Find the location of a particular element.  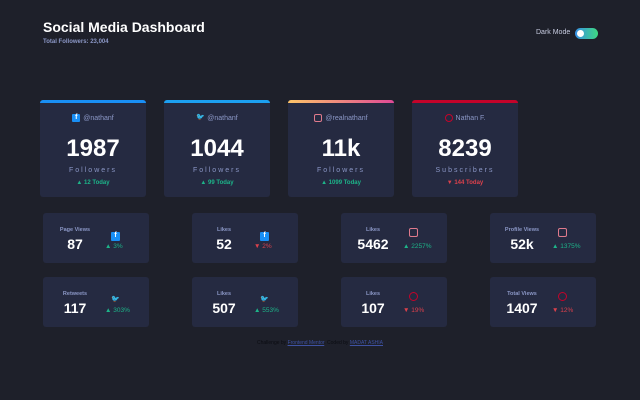

card-header: Nathan F. is located at coordinates (465, 118).